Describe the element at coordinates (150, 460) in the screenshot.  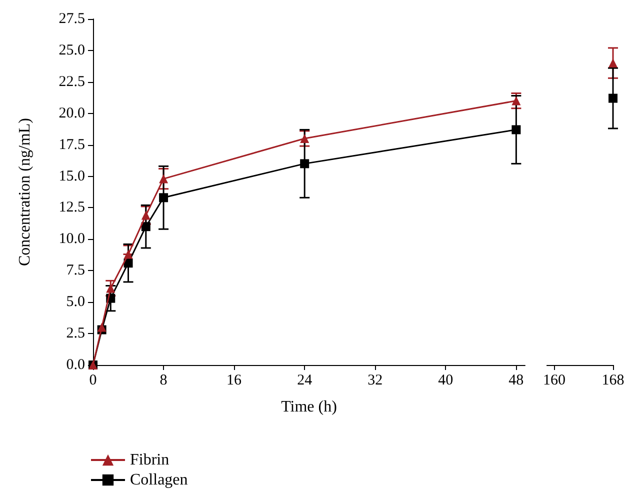
I see `legend-label: Fibrin` at that location.